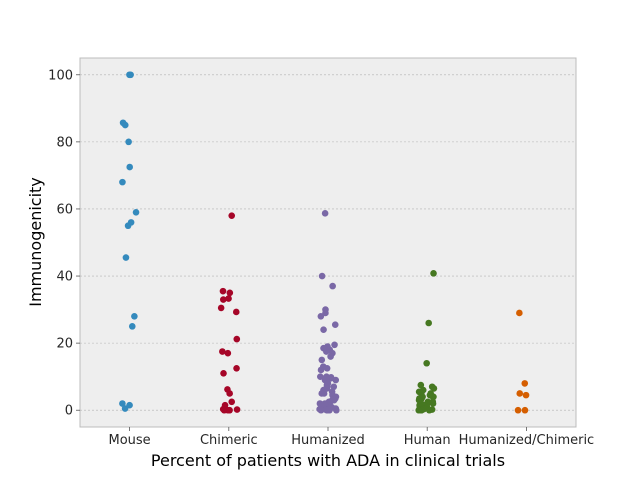 The image size is (640, 480). What do you see at coordinates (328, 440) in the screenshot?
I see `x-tick-label: Humanized` at bounding box center [328, 440].